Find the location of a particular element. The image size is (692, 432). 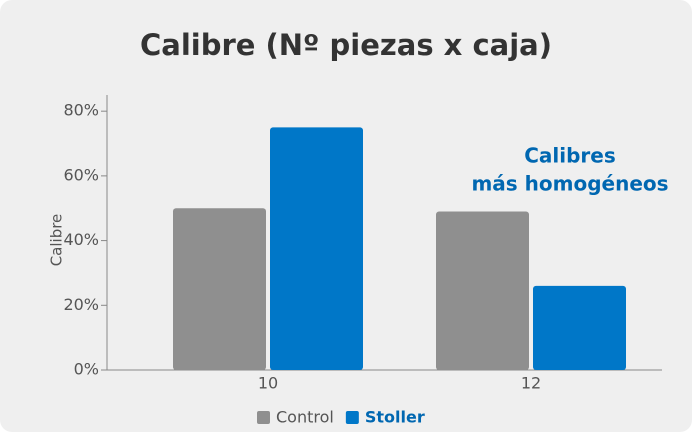

y-tick-label: 40% is located at coordinates (81, 239).